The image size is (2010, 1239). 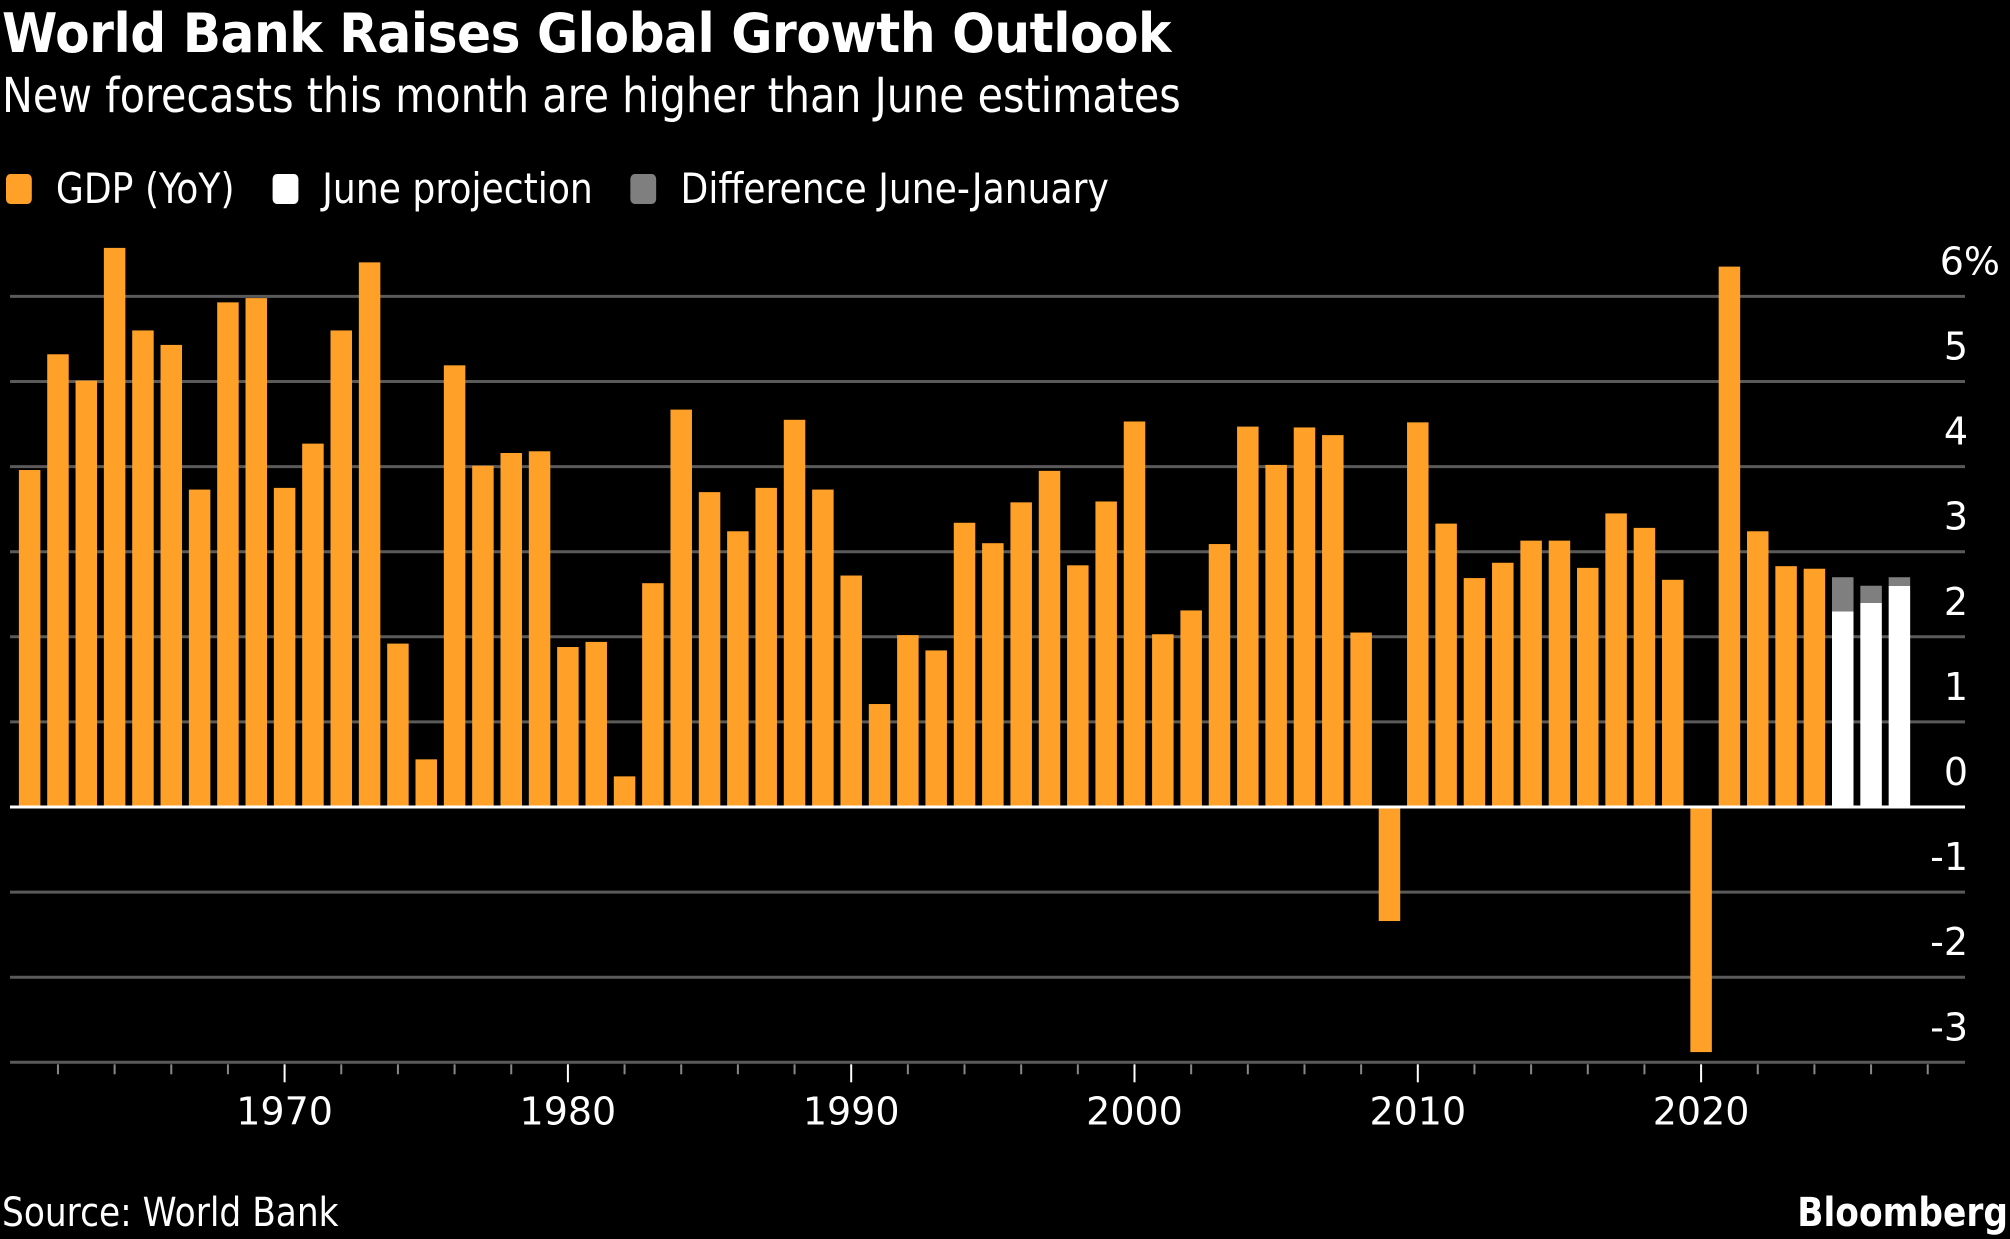 I want to click on x-tick-label: 1970, so click(x=284, y=1111).